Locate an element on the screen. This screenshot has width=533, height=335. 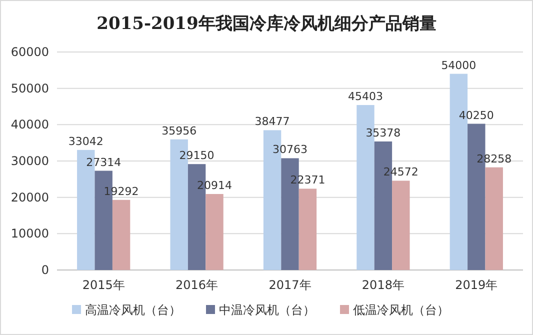
y-tick-label: 10000 is located at coordinates (29, 233).